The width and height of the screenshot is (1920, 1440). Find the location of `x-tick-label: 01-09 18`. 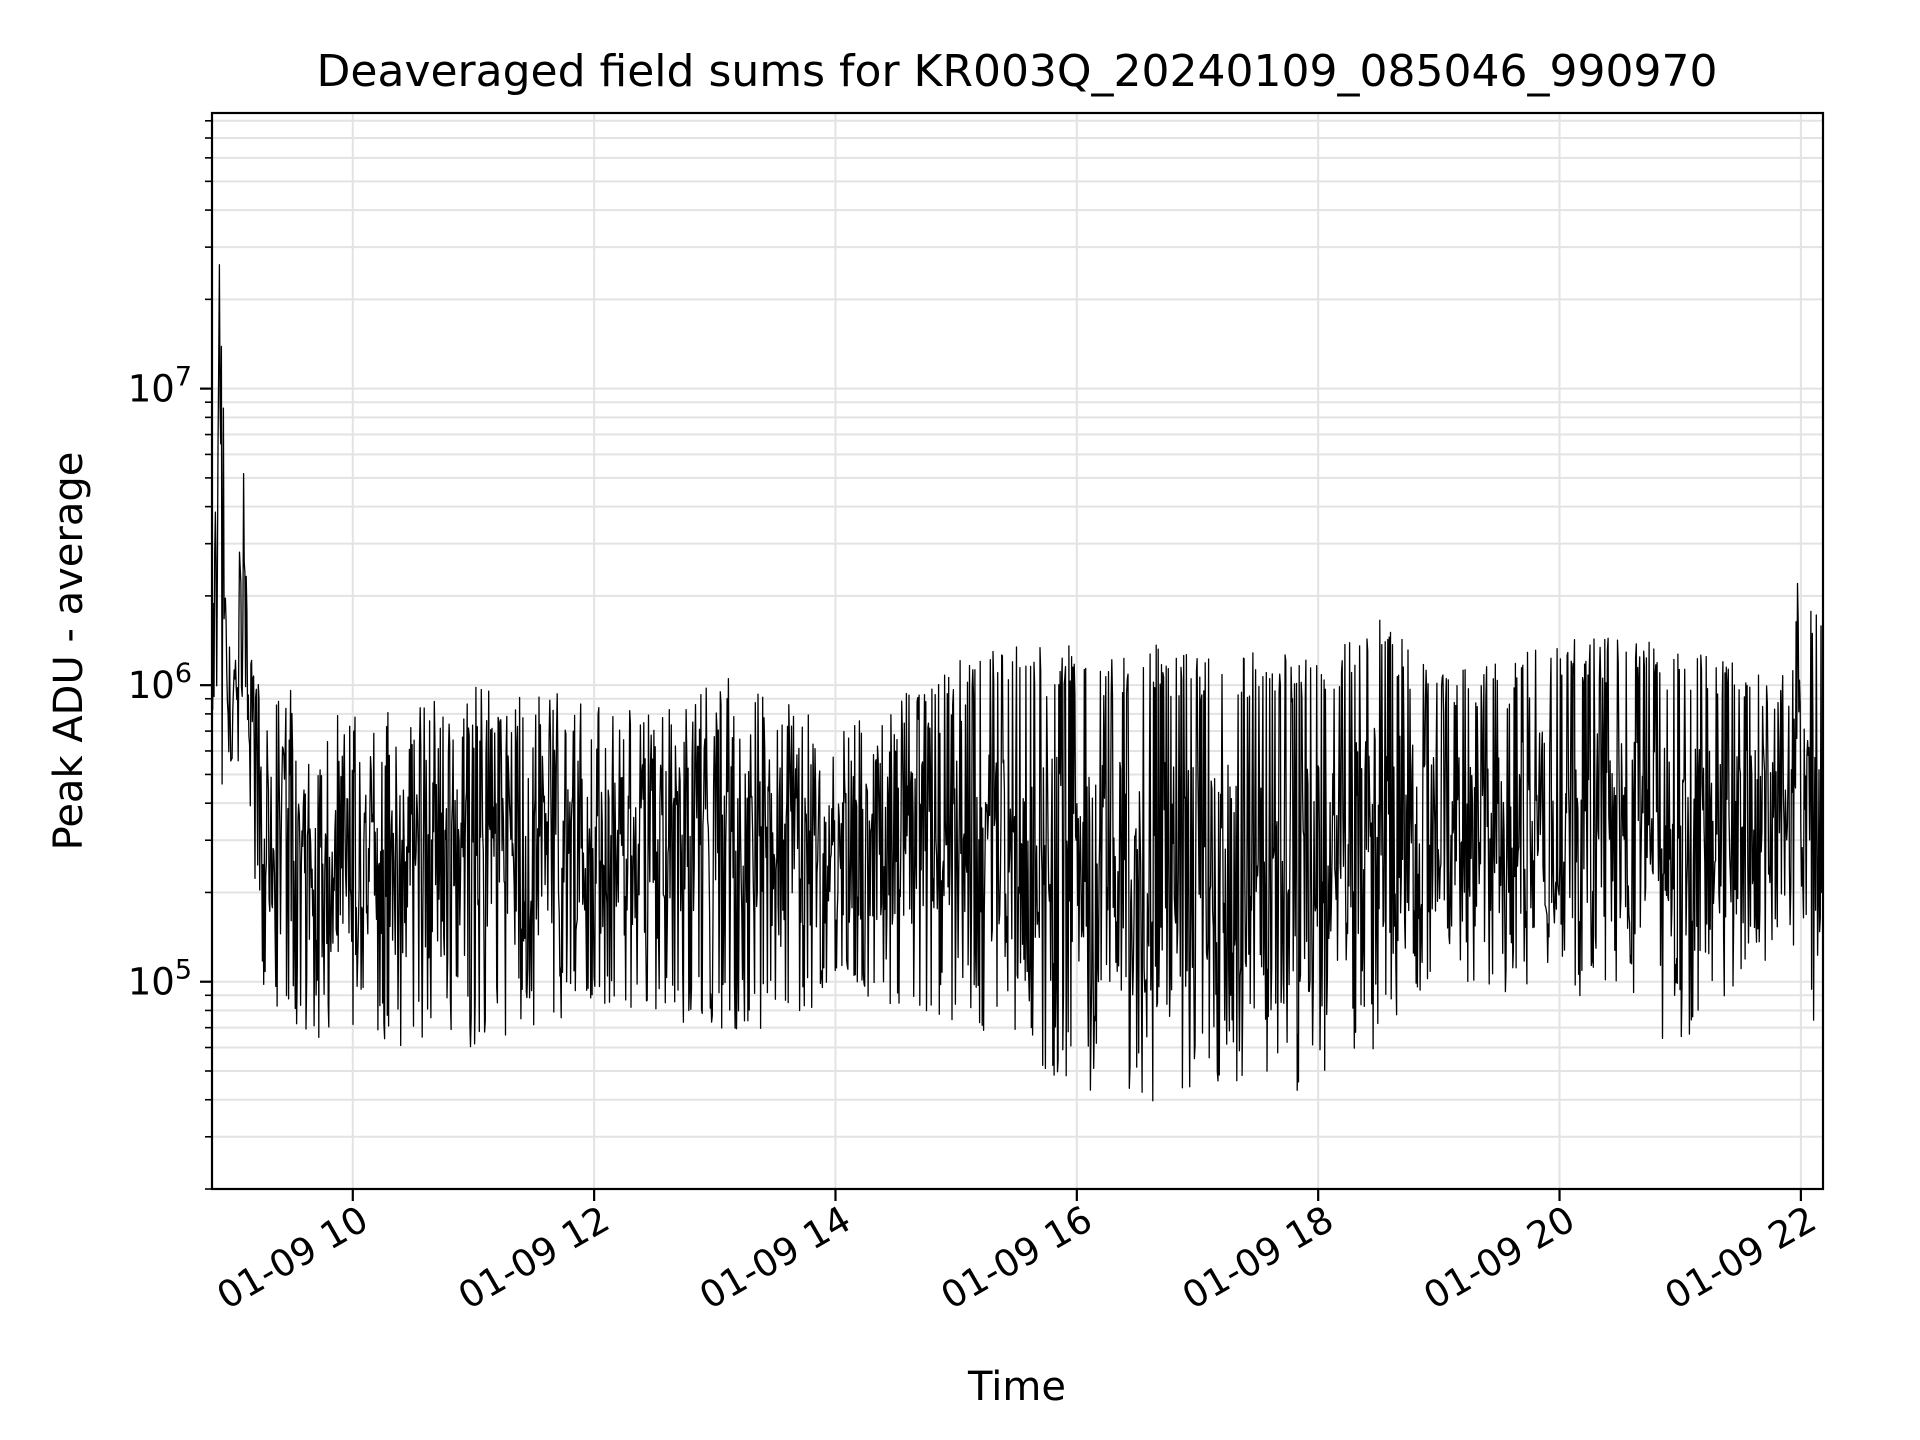

x-tick-label: 01-09 18 is located at coordinates (1258, 1258).